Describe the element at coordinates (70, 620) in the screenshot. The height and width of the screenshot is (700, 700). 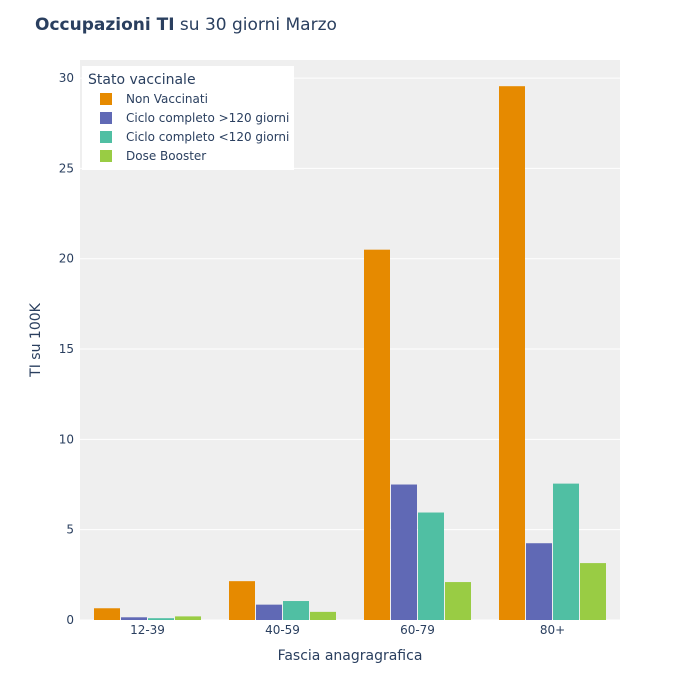
I see `y-tick-label: 0` at that location.